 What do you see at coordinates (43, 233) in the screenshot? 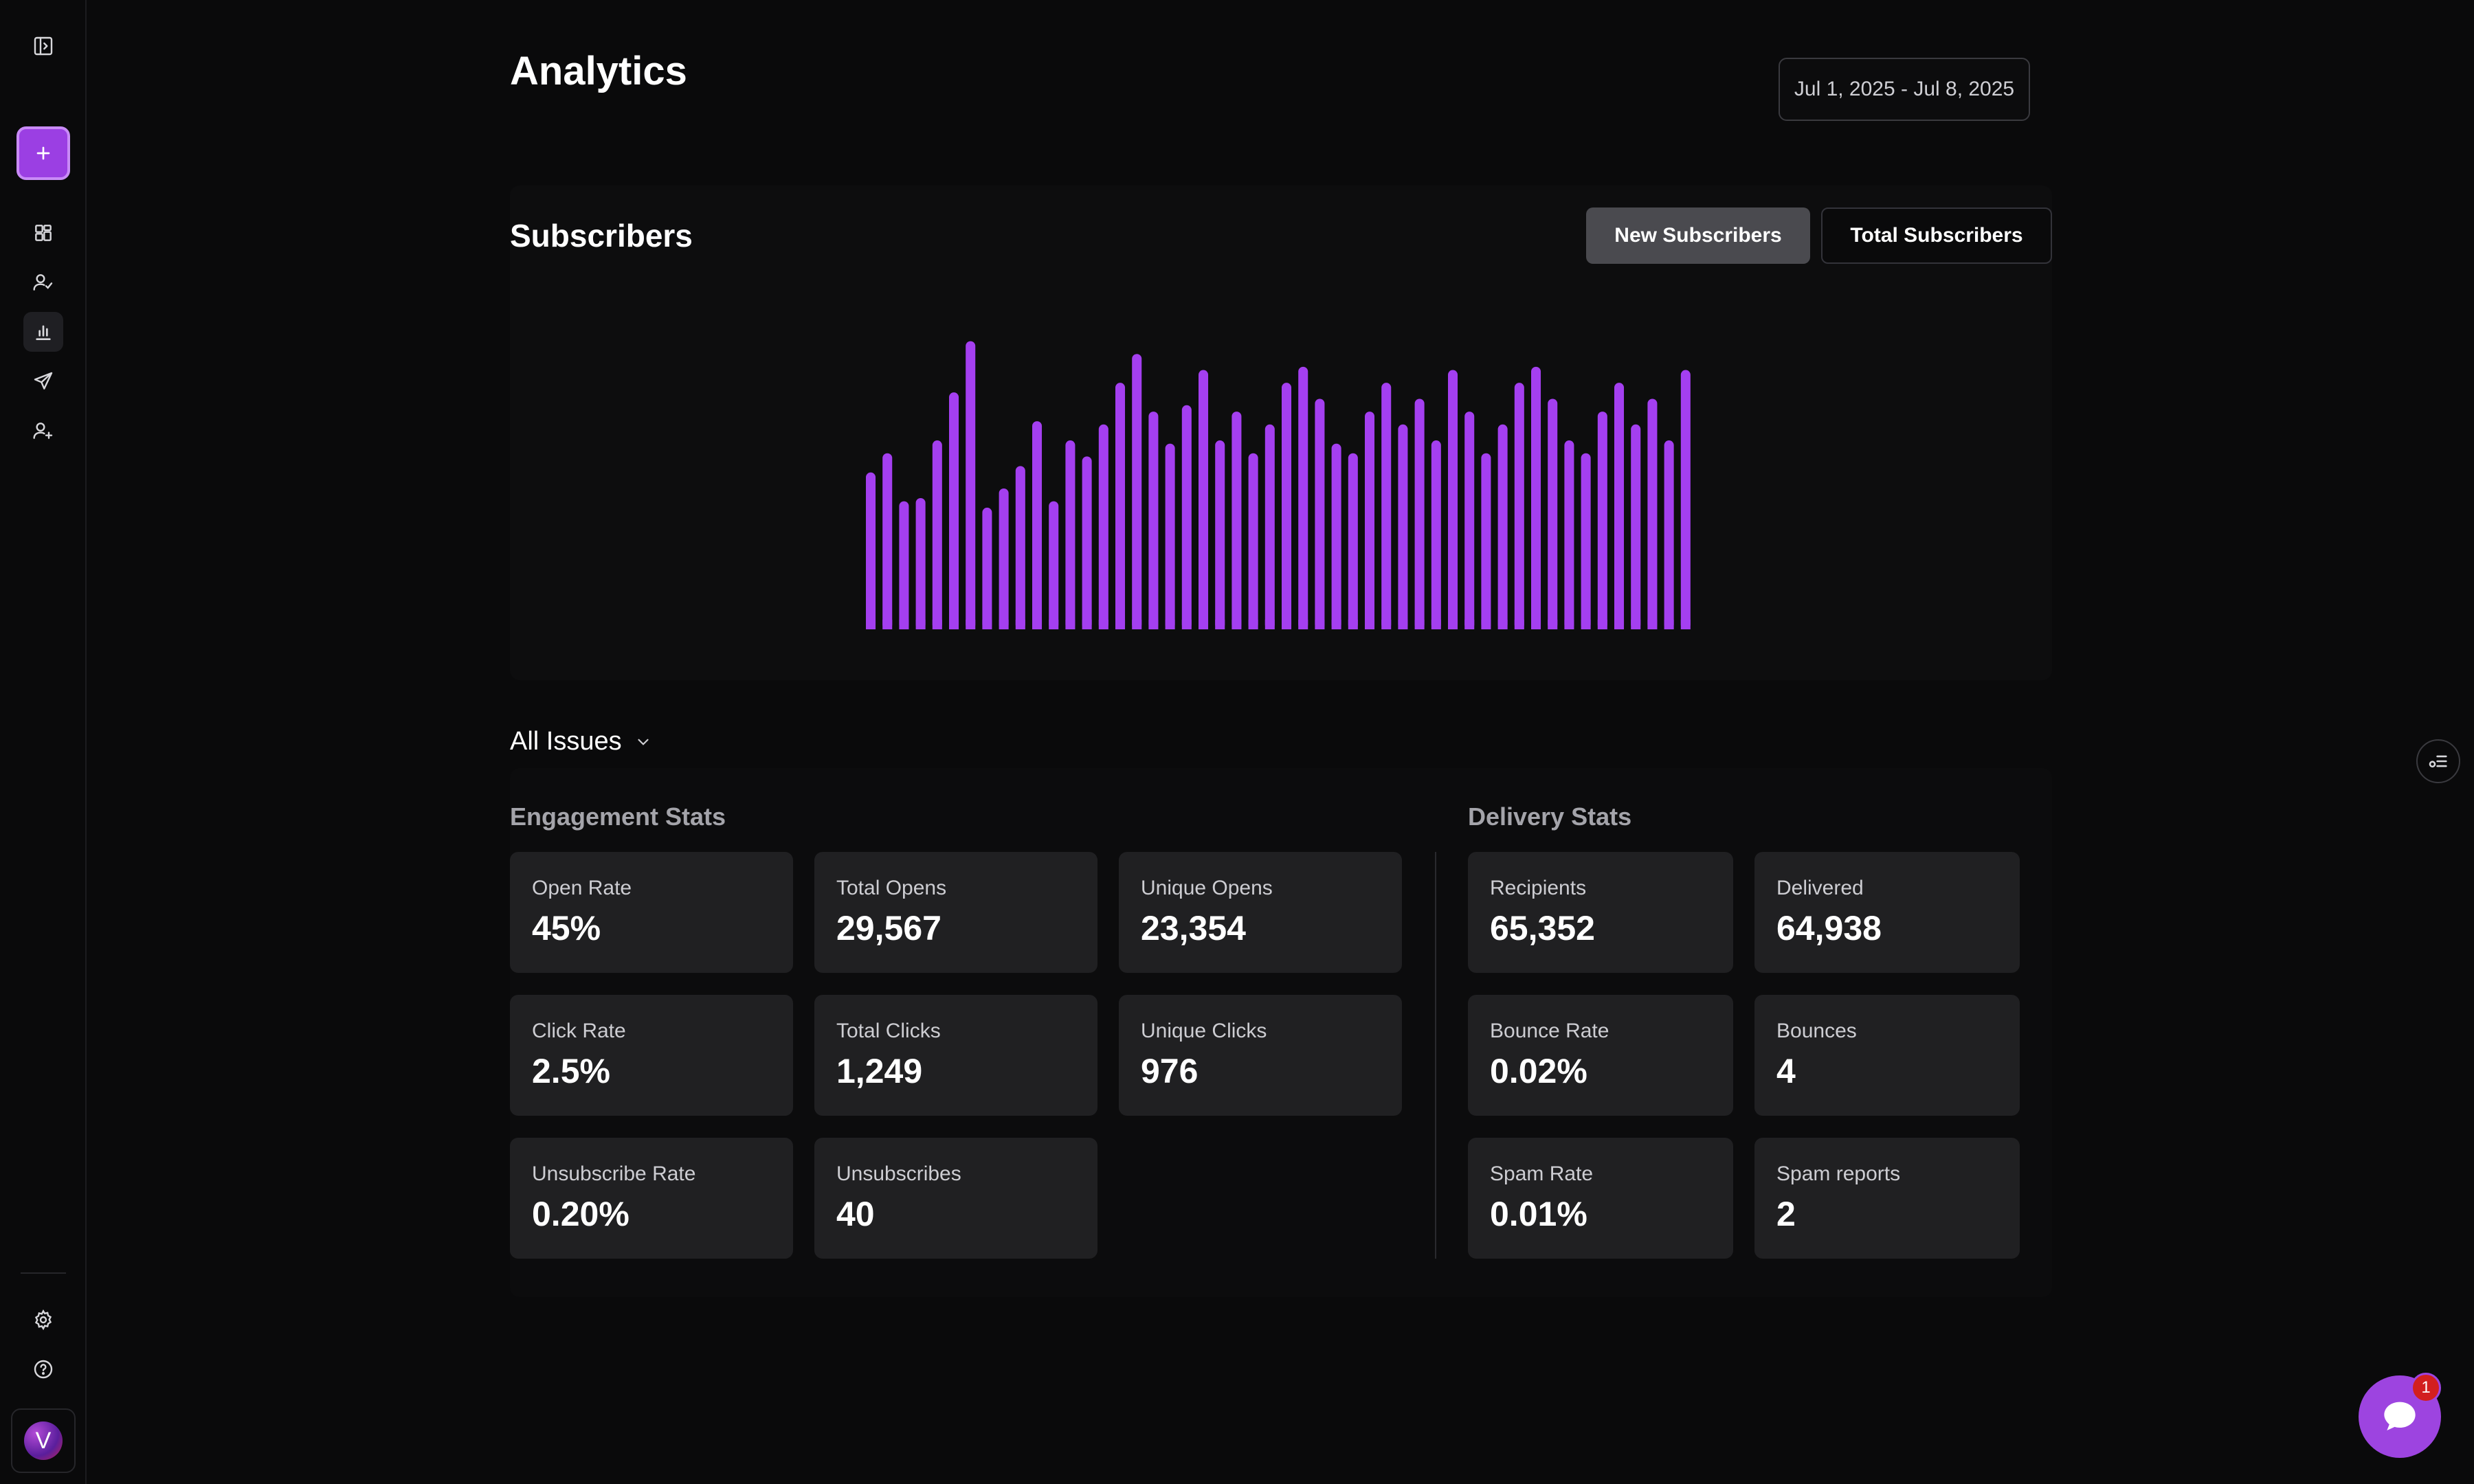
I see `sidebar-item-dashboard` at bounding box center [43, 233].